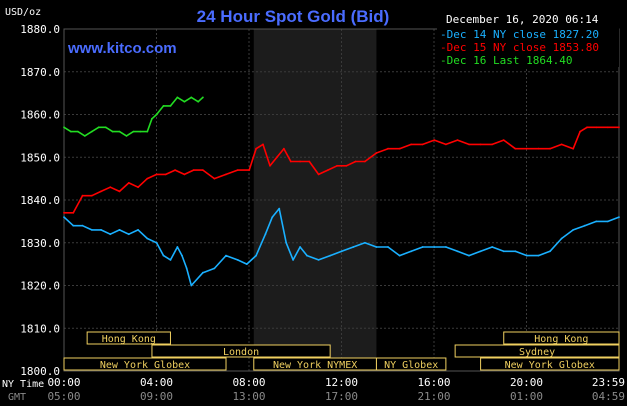  Describe the element at coordinates (17, 397) in the screenshot. I see `x-axis-label-gmt: GMT` at that location.